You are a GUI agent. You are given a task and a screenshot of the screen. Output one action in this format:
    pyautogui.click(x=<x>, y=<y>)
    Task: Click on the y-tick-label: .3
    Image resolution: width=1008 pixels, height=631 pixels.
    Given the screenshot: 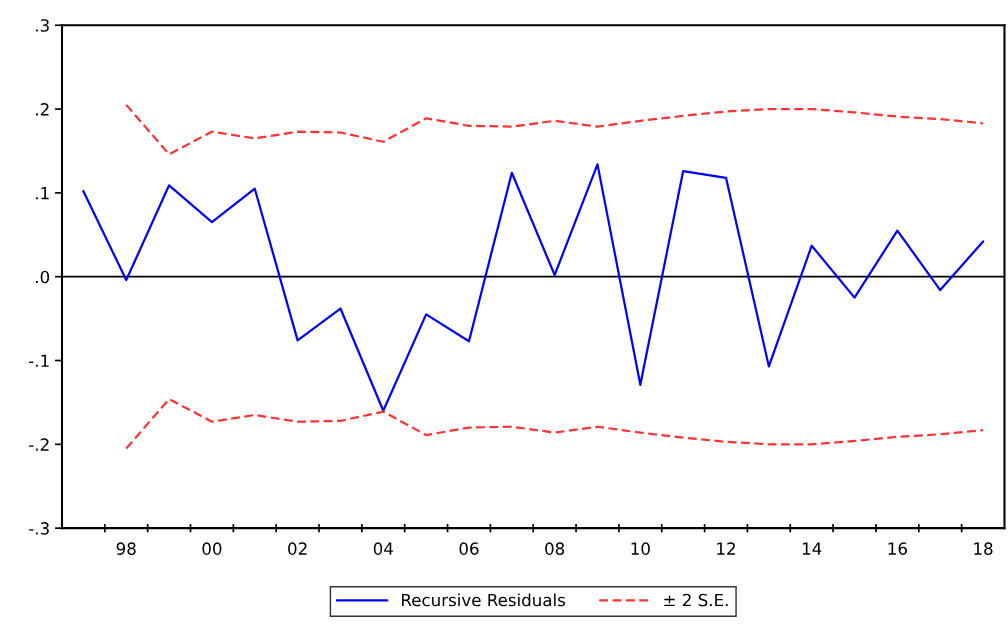 What is the action you would take?
    pyautogui.click(x=42, y=25)
    